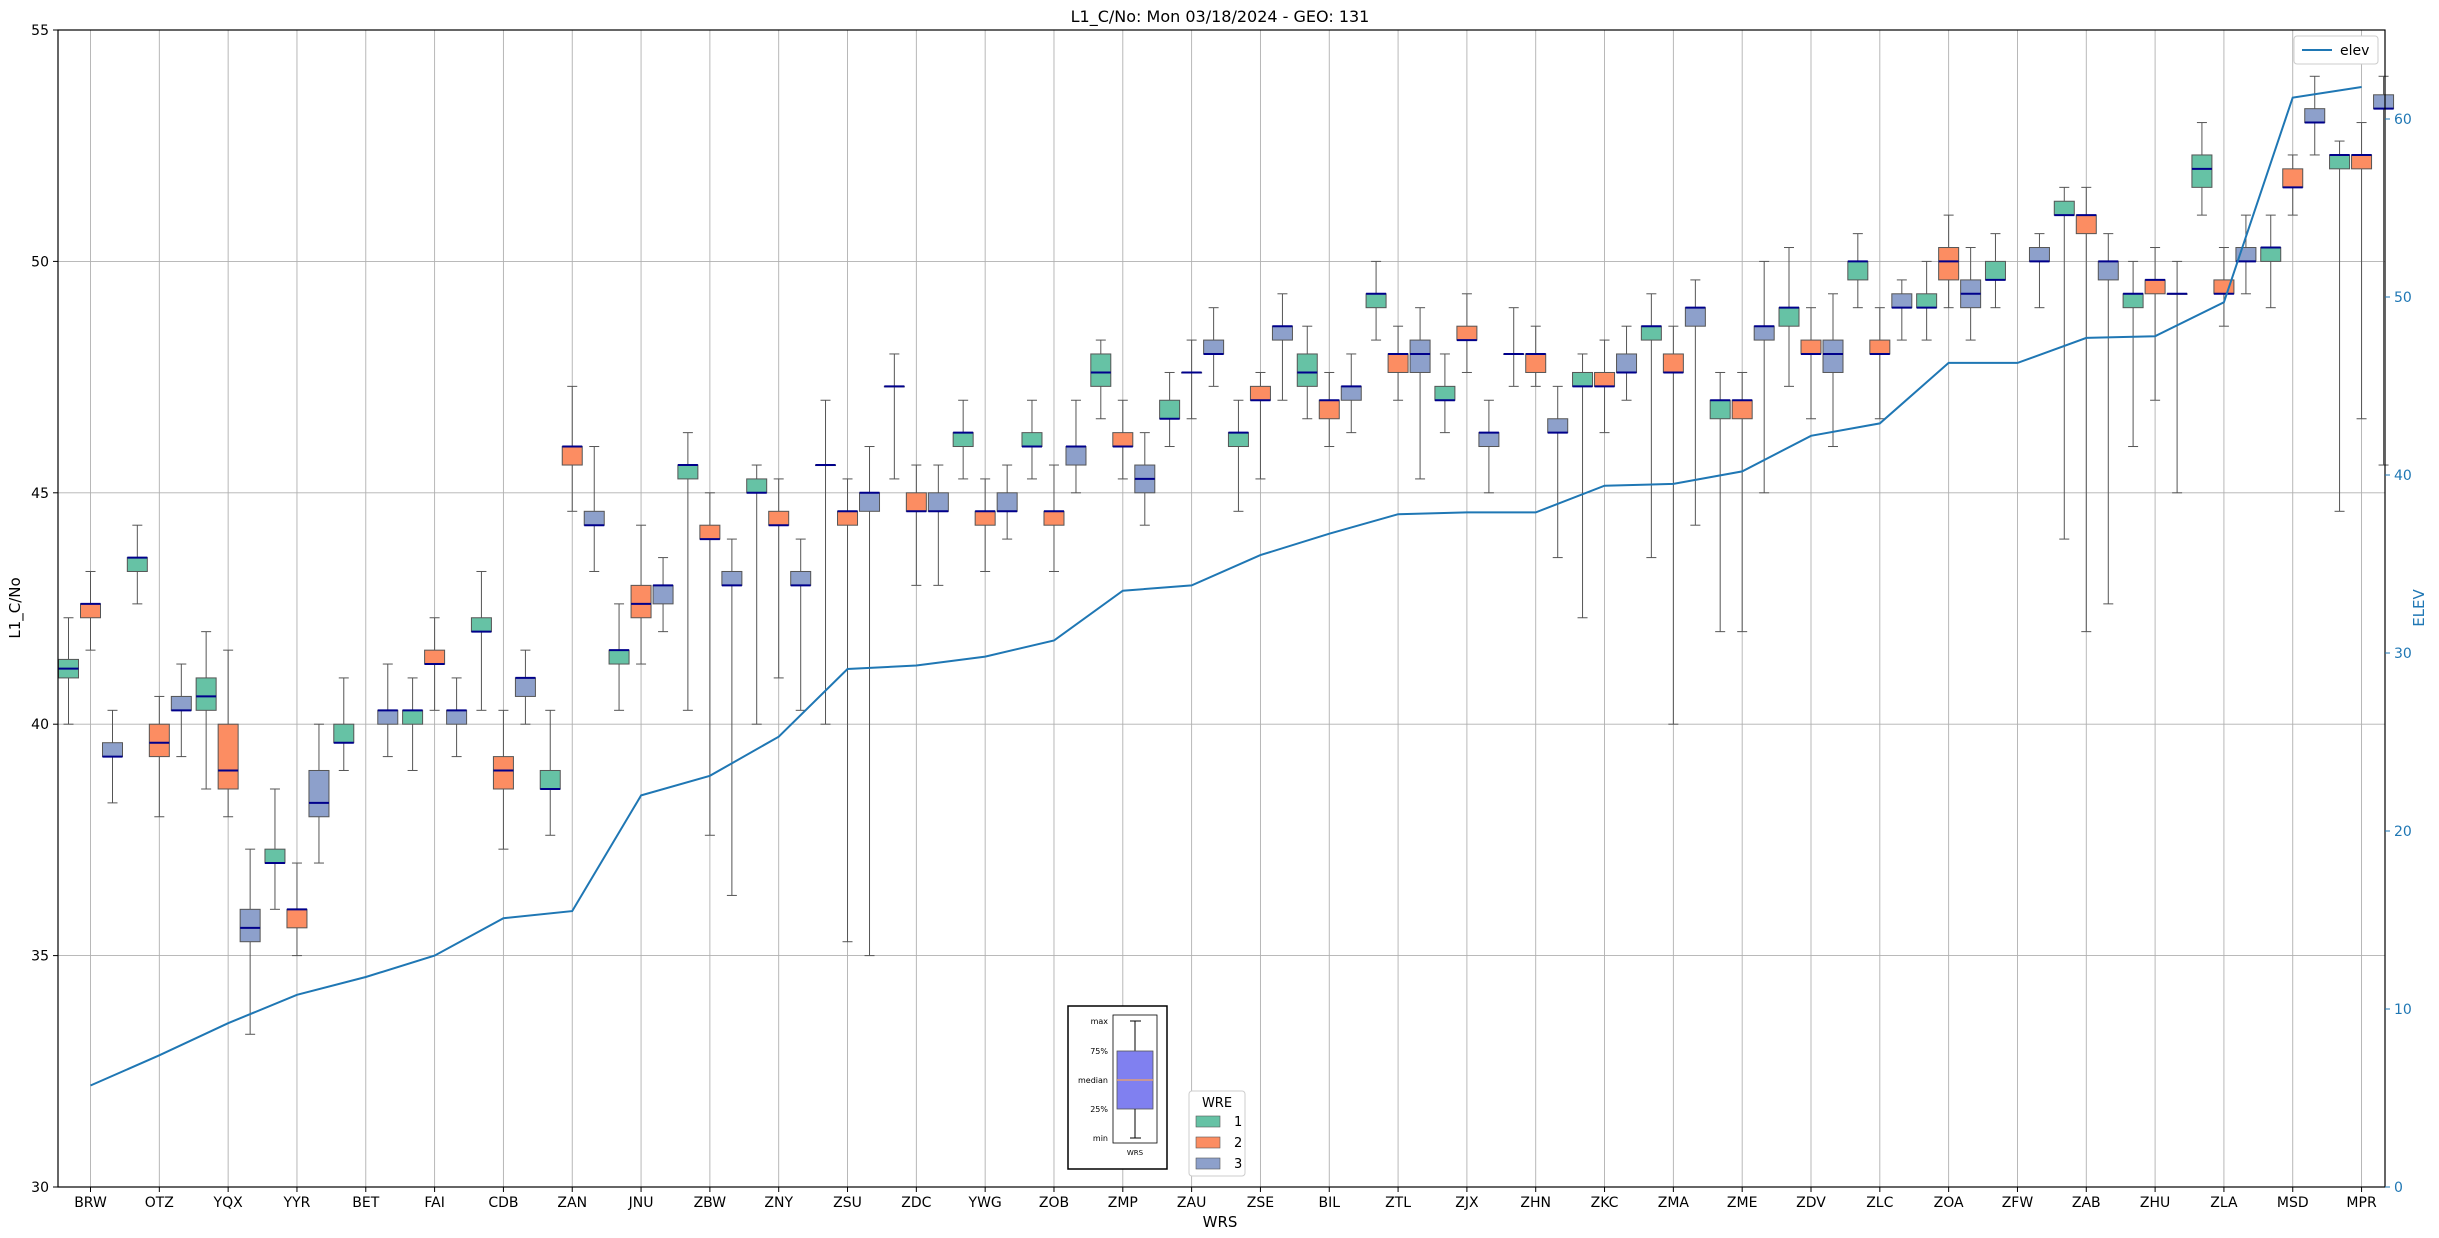 The height and width of the screenshot is (1238, 2439). What do you see at coordinates (778, 1203) in the screenshot?
I see `x-tick-label: ZNY` at bounding box center [778, 1203].